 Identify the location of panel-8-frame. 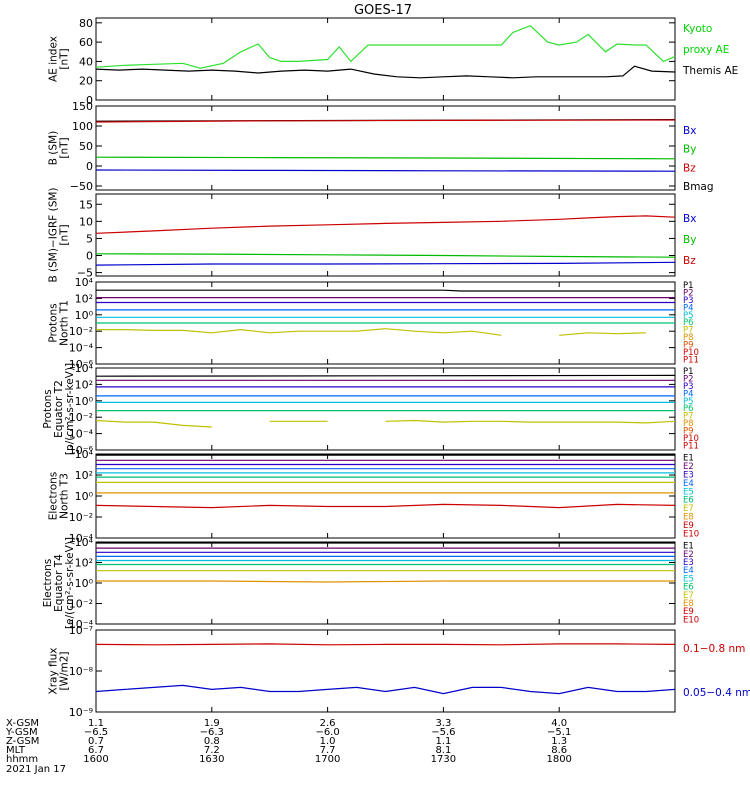
(385, 671).